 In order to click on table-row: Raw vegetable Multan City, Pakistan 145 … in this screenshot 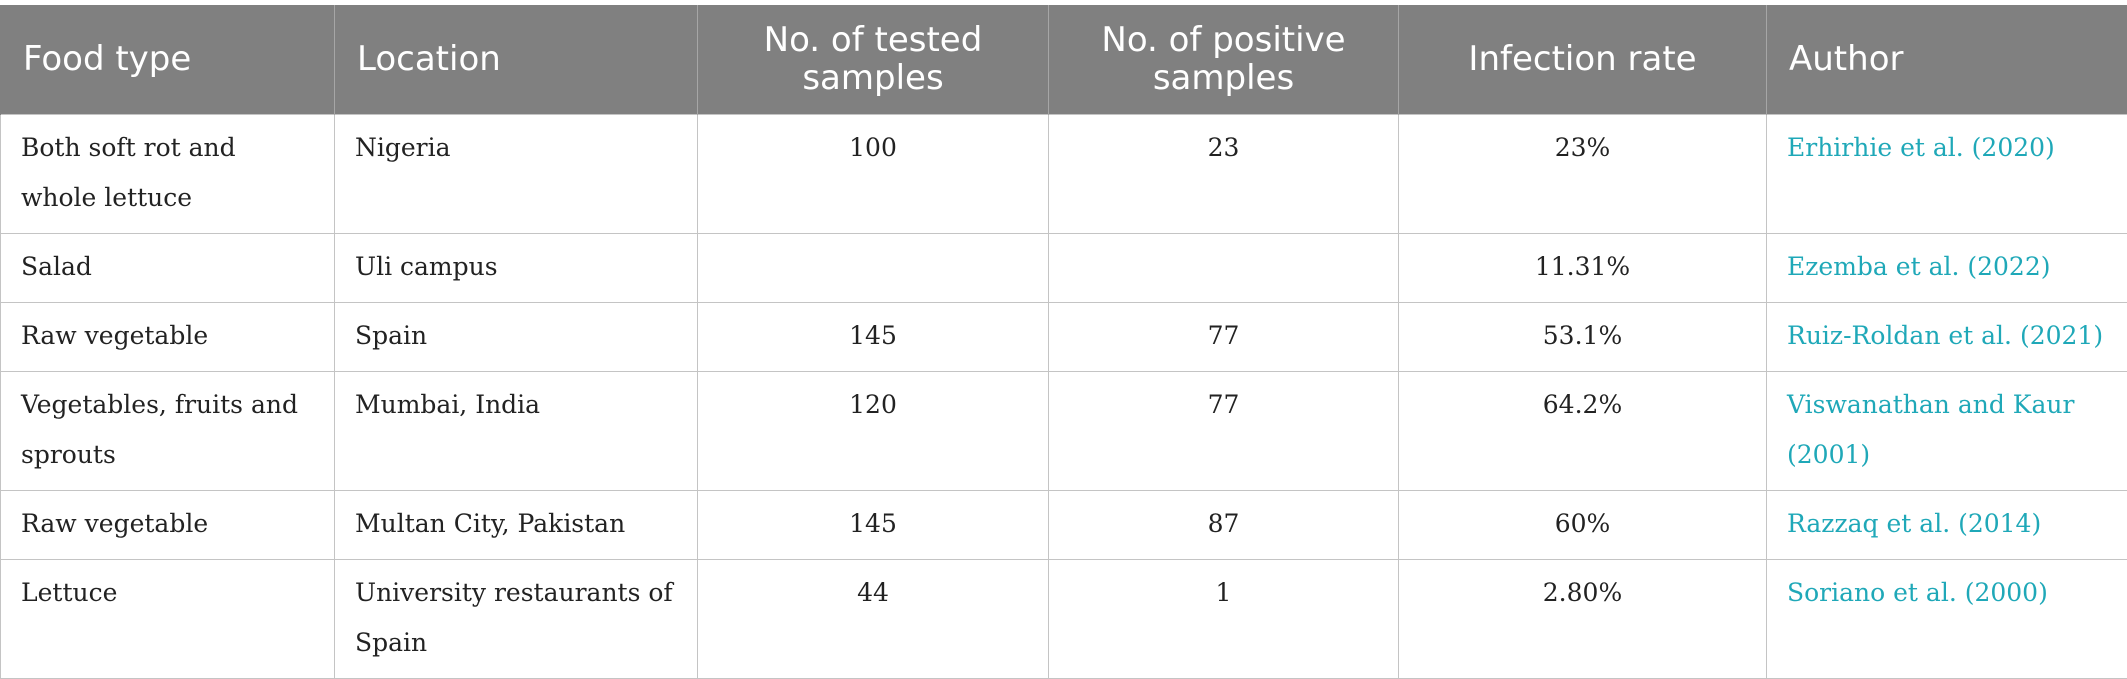, I will do `click(1064, 524)`.